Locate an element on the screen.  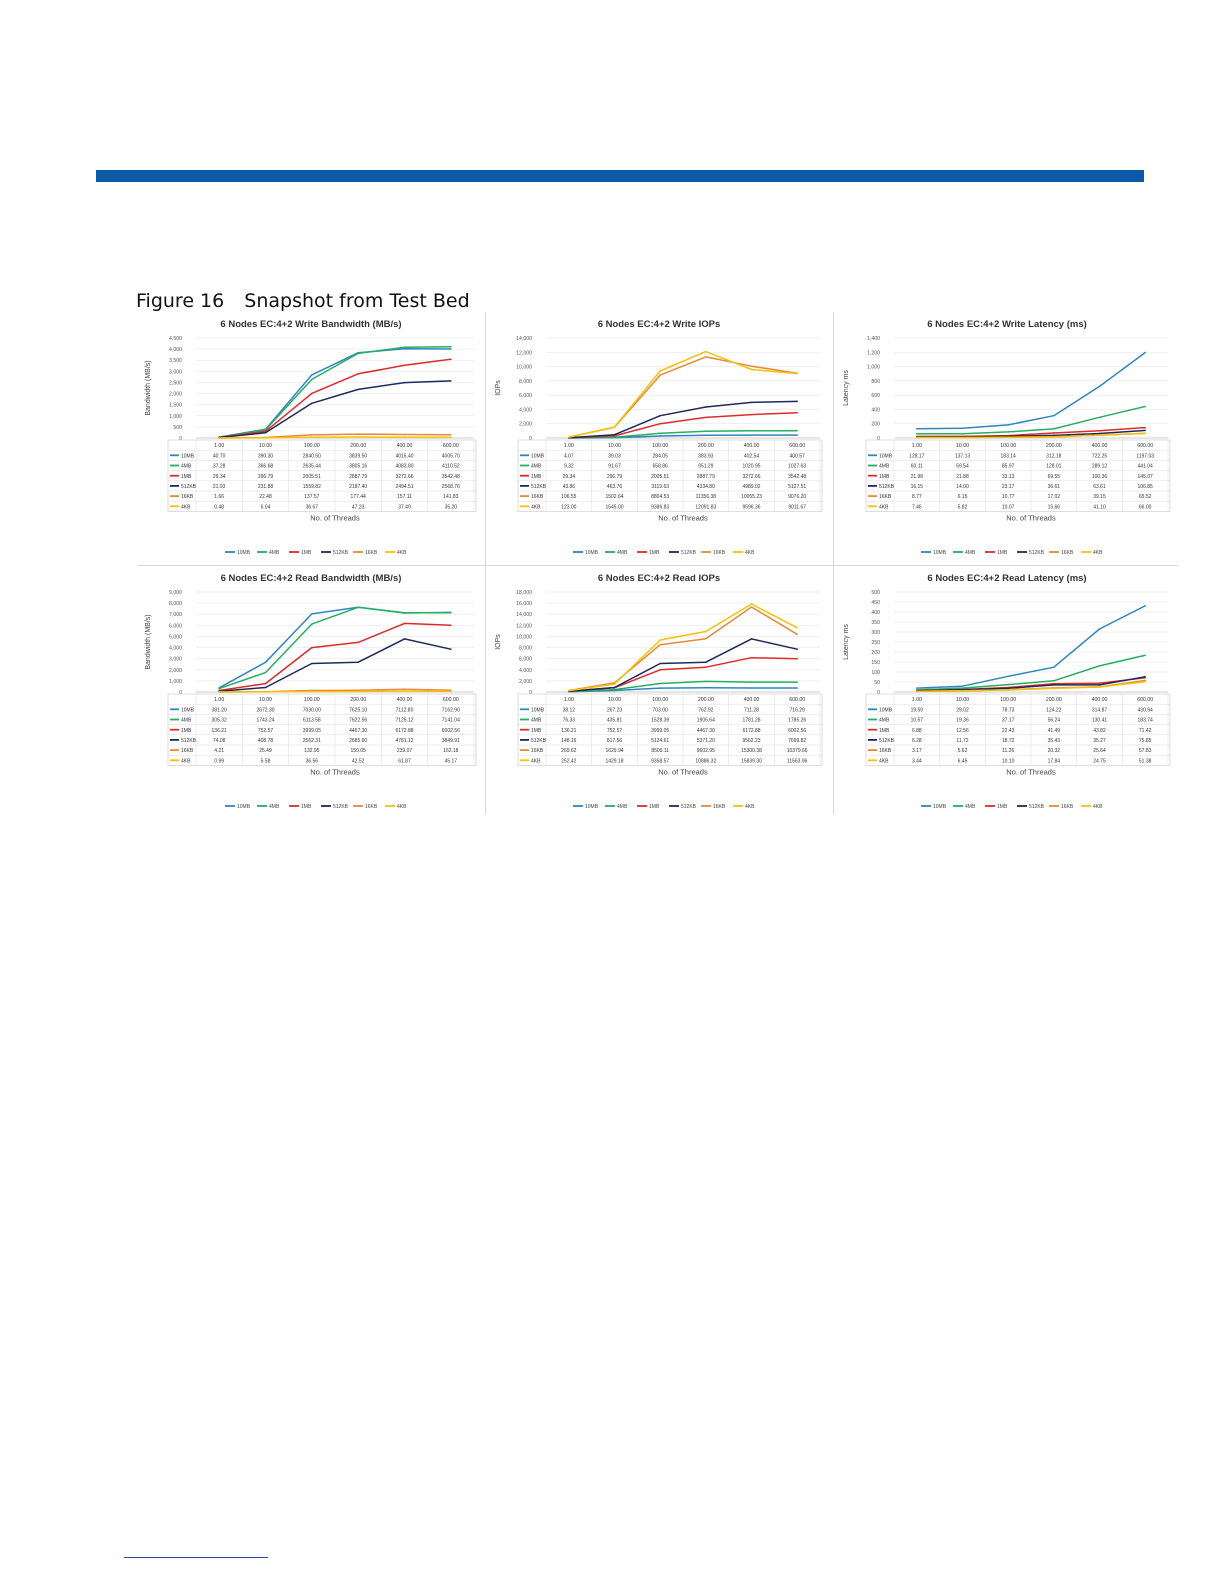
data-label: 314.87 is located at coordinates (1100, 710).